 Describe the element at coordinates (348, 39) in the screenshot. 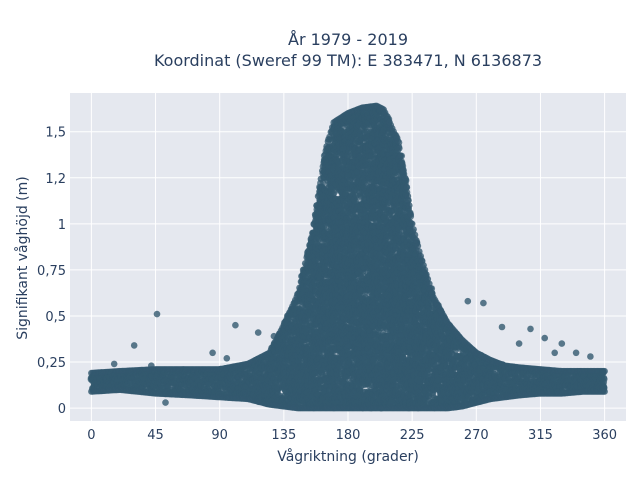

I see `chart-title-line-1: År 1979 - 2019` at that location.